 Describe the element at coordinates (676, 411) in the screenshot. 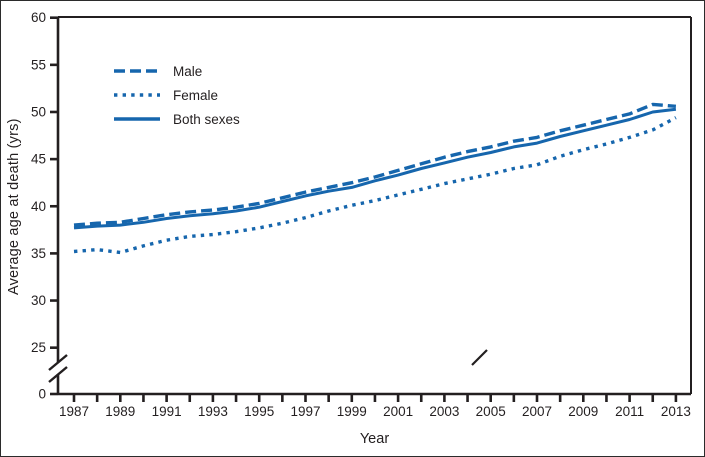

I see `svg-text: 2013` at that location.